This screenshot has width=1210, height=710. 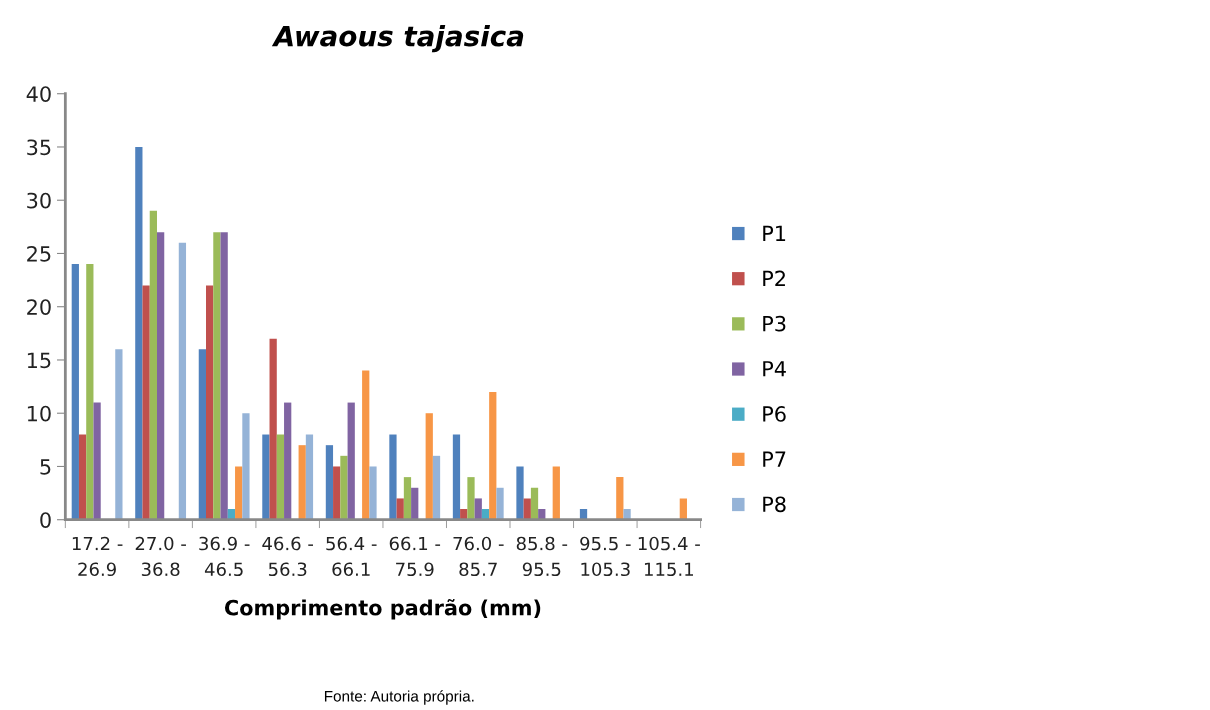 I want to click on chart-title: Awaous tajasica, so click(x=397, y=39).